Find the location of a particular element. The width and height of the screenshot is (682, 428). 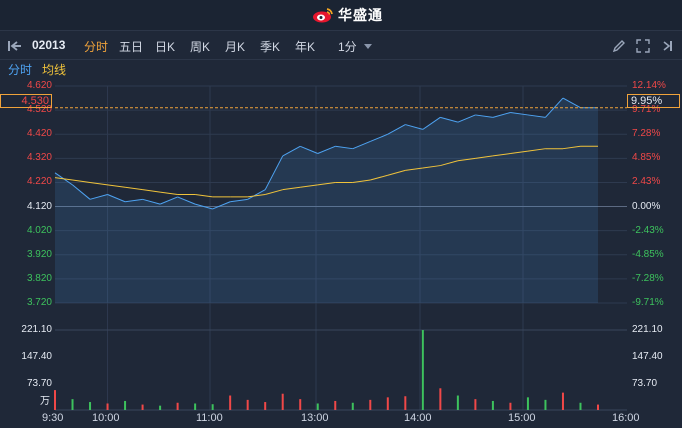

chevron-down-icon is located at coordinates (368, 46).